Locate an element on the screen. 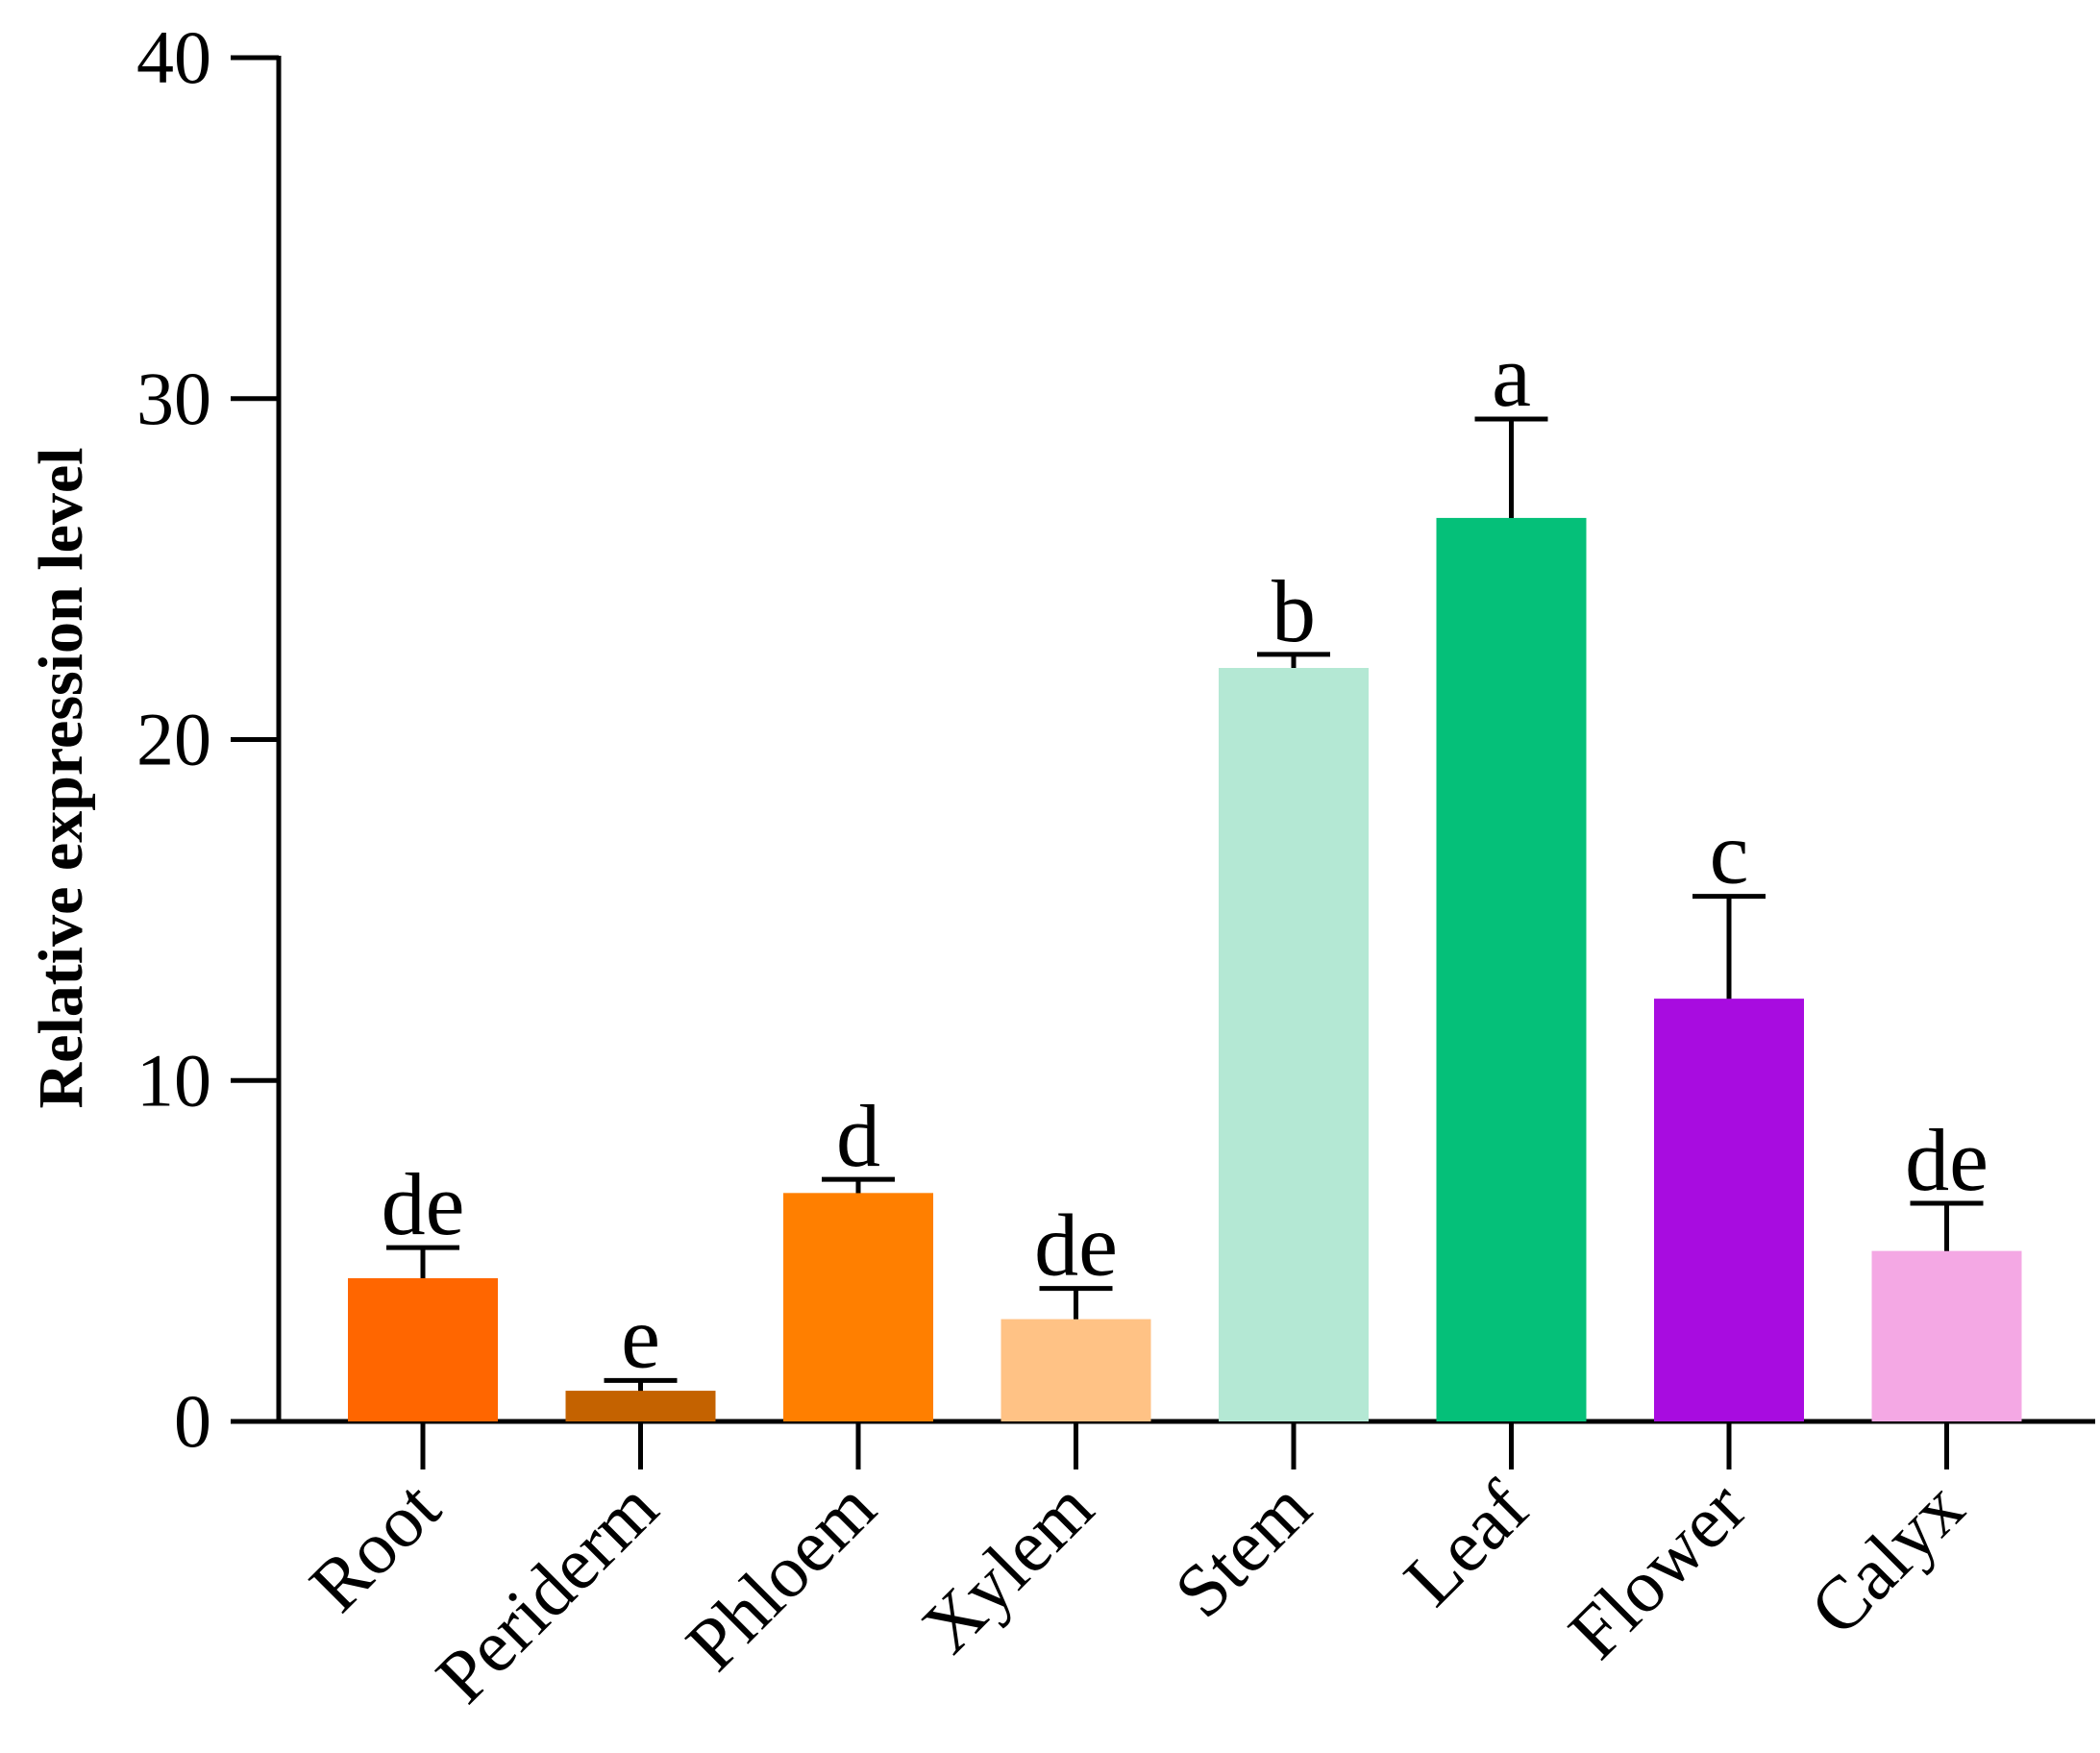  x-tick-label: Xylem is located at coordinates (1007, 1568).